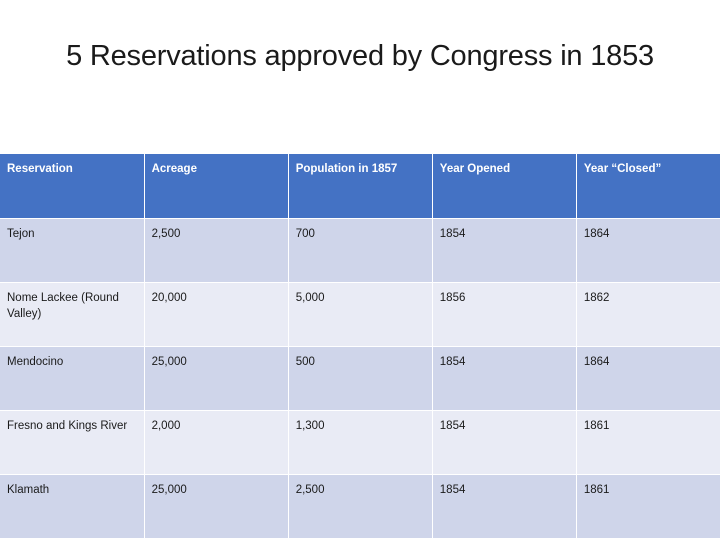  Describe the element at coordinates (216, 442) in the screenshot. I see `cell-acreage: 2,000` at that location.